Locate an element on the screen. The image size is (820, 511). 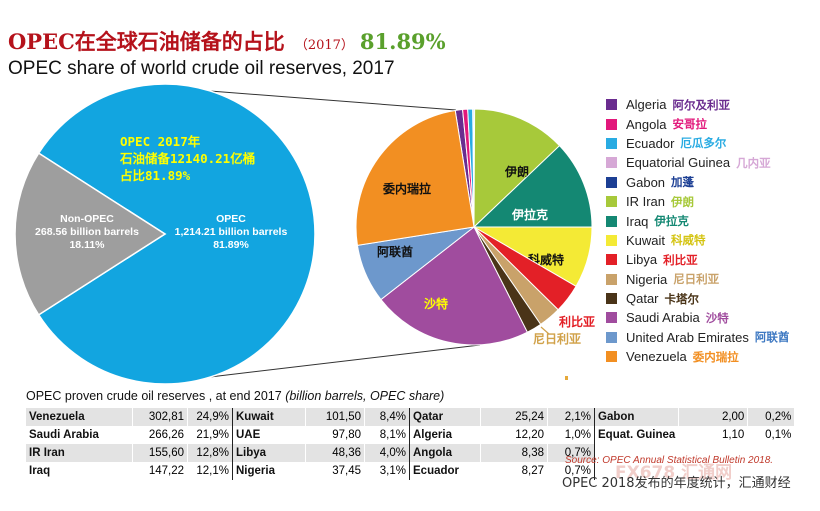
share-cell: 24,9% is located at coordinates (210, 417).